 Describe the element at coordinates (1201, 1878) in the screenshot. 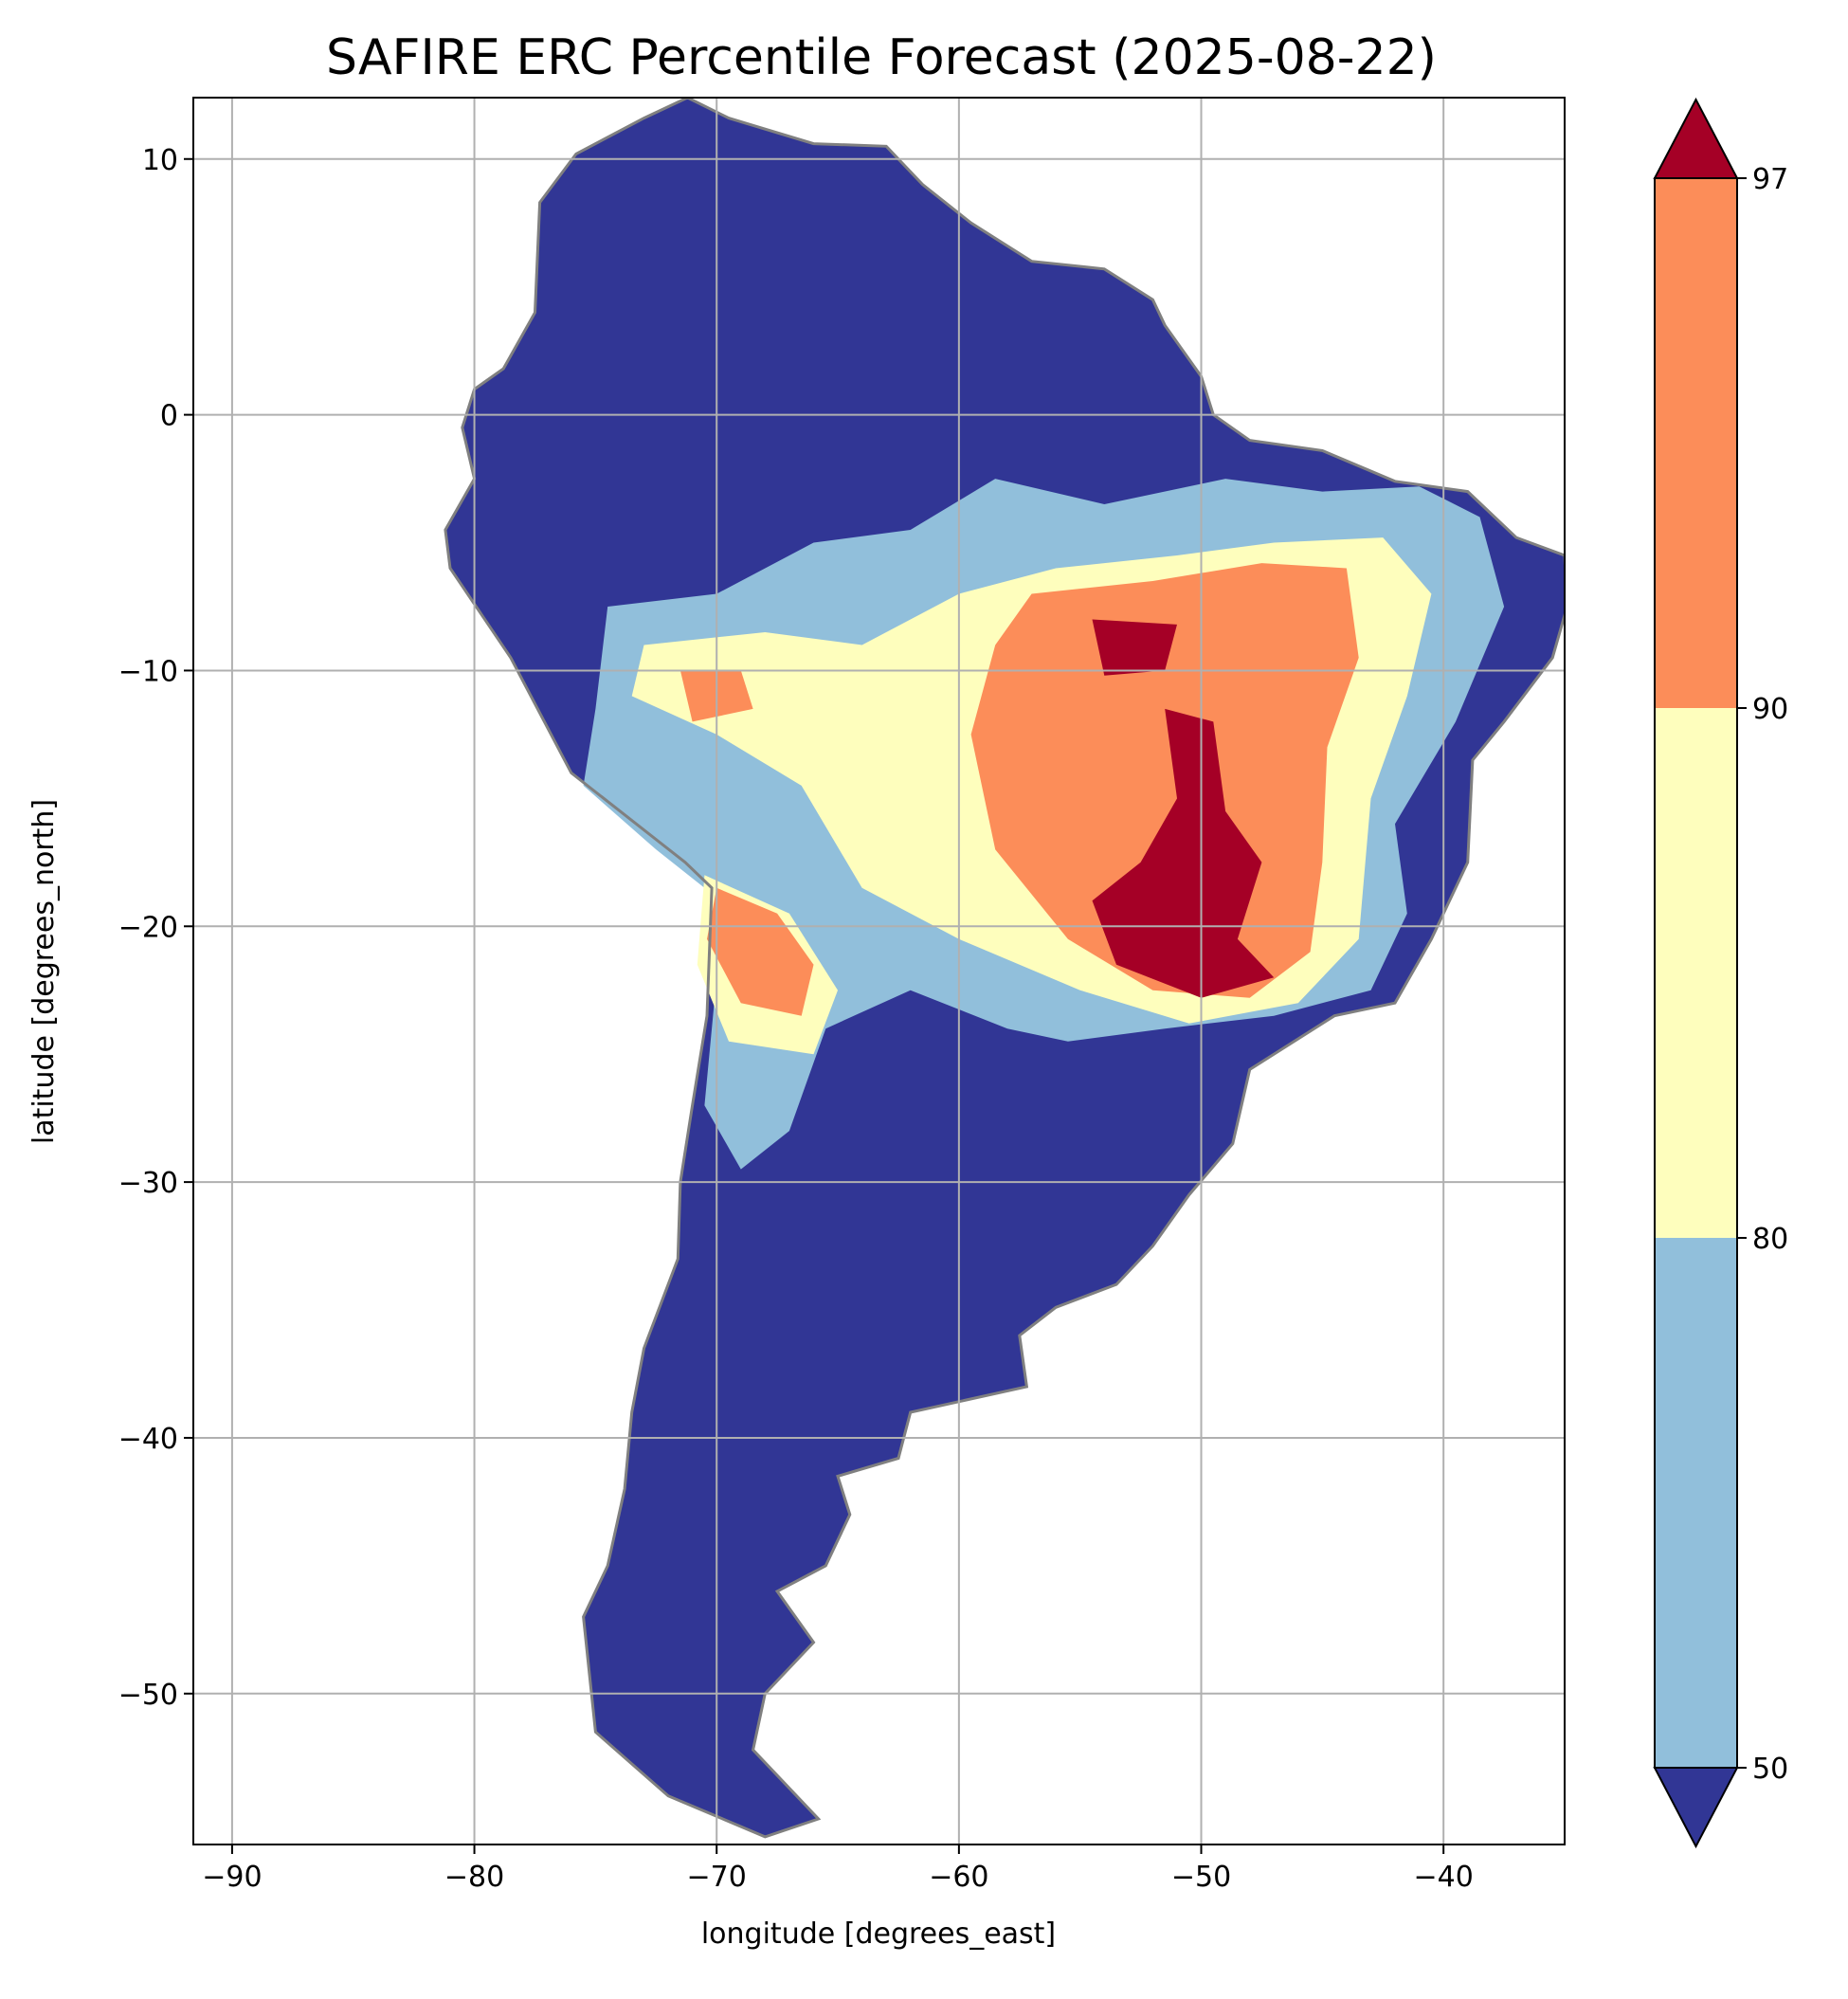

I see `x-tick-label: −50` at that location.